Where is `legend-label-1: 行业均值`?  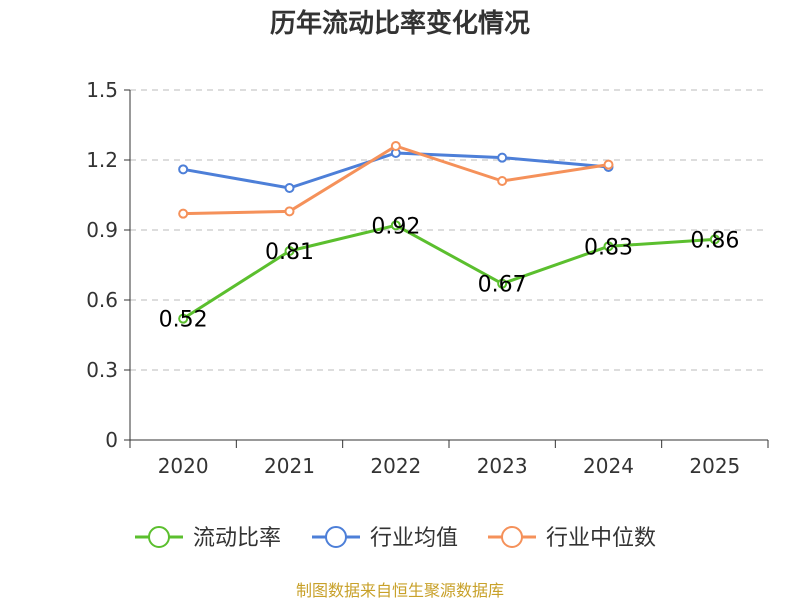
legend-label-1: 行业均值 is located at coordinates (414, 538).